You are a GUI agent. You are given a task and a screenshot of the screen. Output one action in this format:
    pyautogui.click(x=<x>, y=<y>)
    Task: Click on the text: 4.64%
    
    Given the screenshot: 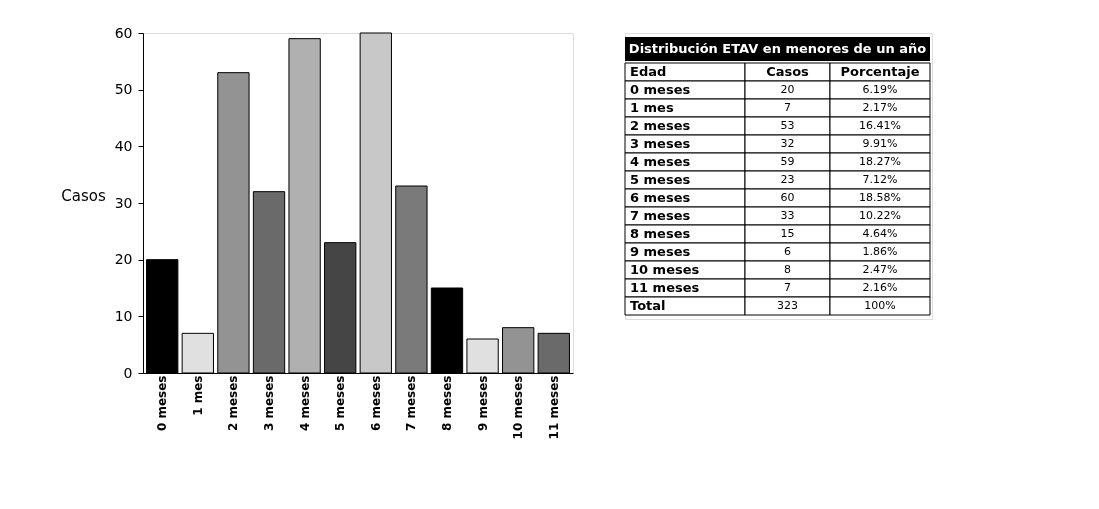 What is the action you would take?
    pyautogui.click(x=880, y=233)
    